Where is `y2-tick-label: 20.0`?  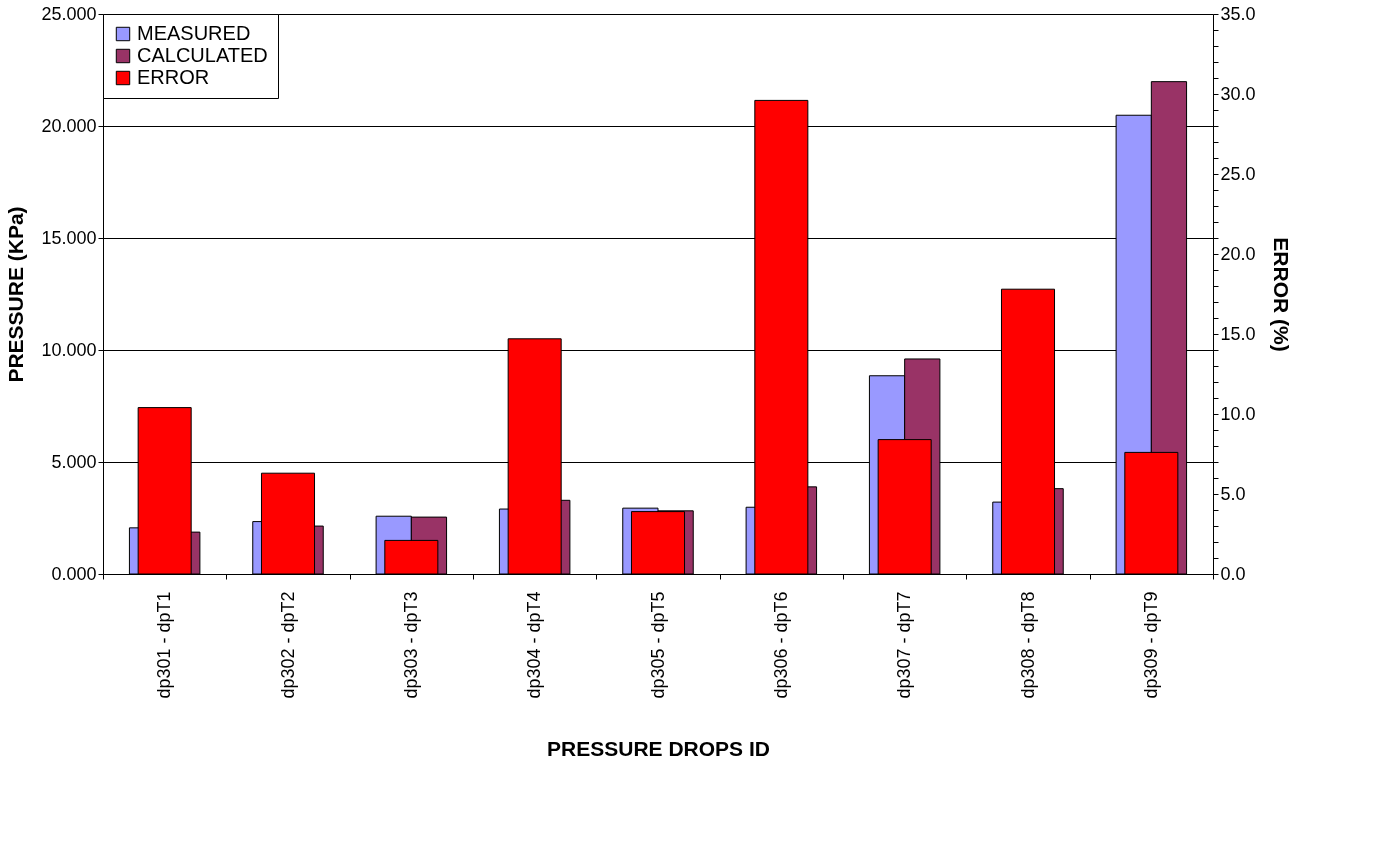
y2-tick-label: 20.0 is located at coordinates (1238, 253).